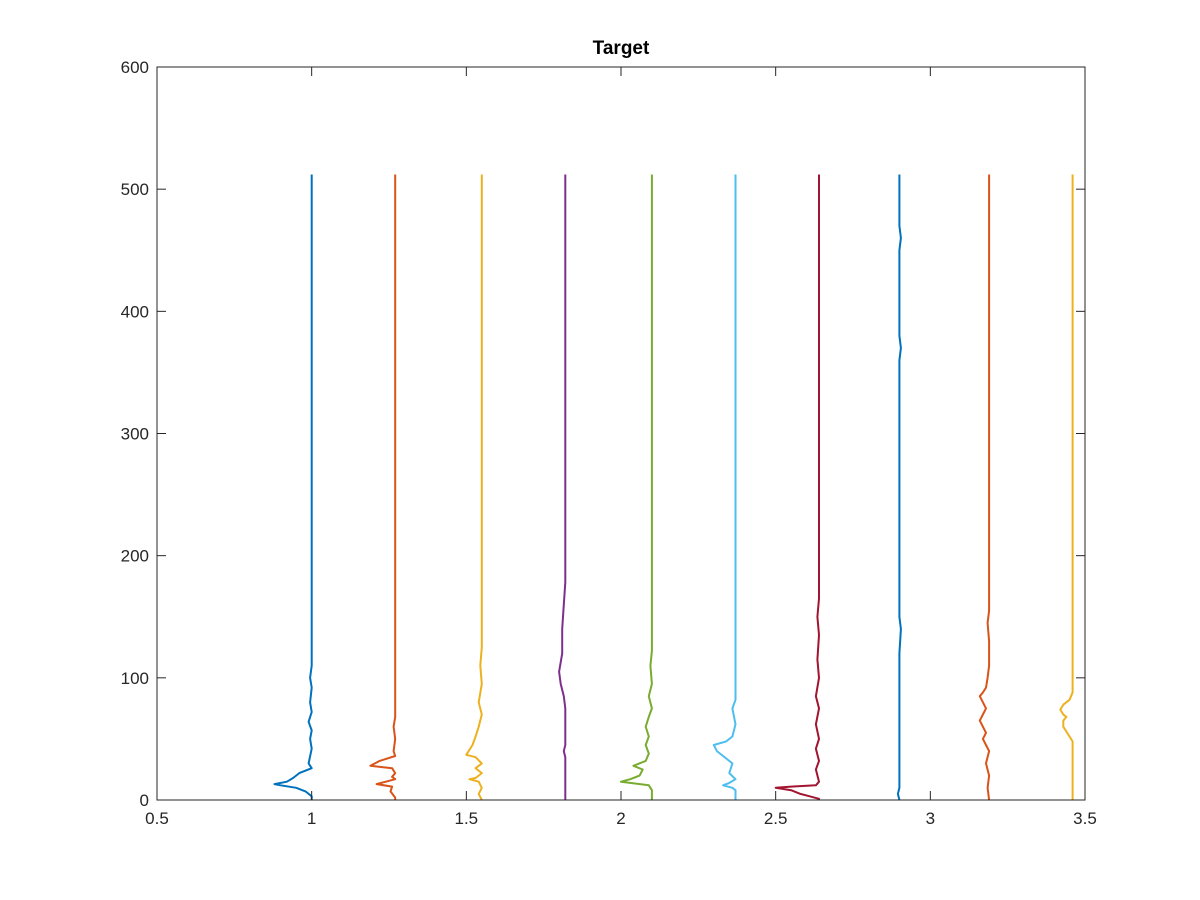  I want to click on x-tick-label-5: 3, so click(930, 818).